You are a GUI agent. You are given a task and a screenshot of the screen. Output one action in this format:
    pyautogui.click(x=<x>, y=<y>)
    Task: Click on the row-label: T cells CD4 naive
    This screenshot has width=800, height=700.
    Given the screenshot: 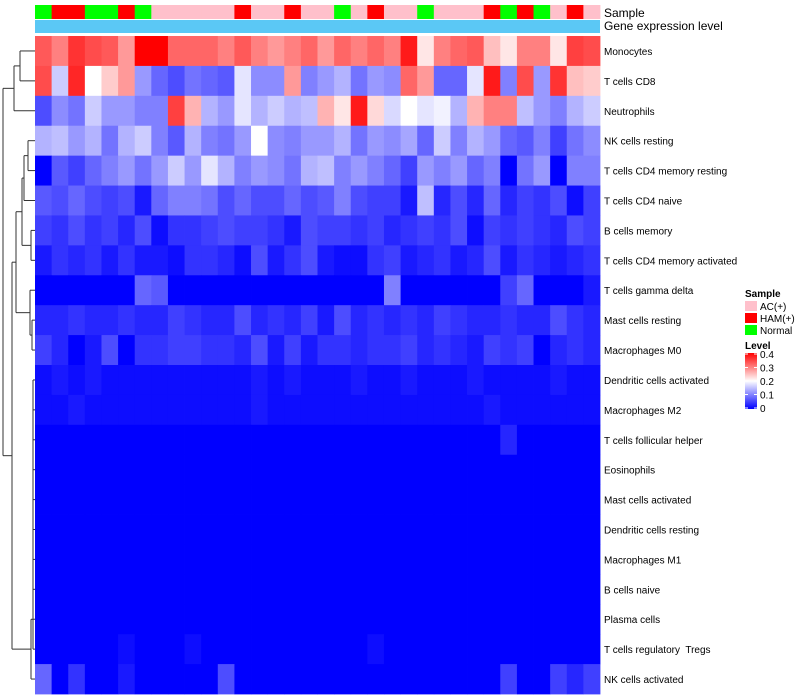 What is the action you would take?
    pyautogui.click(x=643, y=202)
    